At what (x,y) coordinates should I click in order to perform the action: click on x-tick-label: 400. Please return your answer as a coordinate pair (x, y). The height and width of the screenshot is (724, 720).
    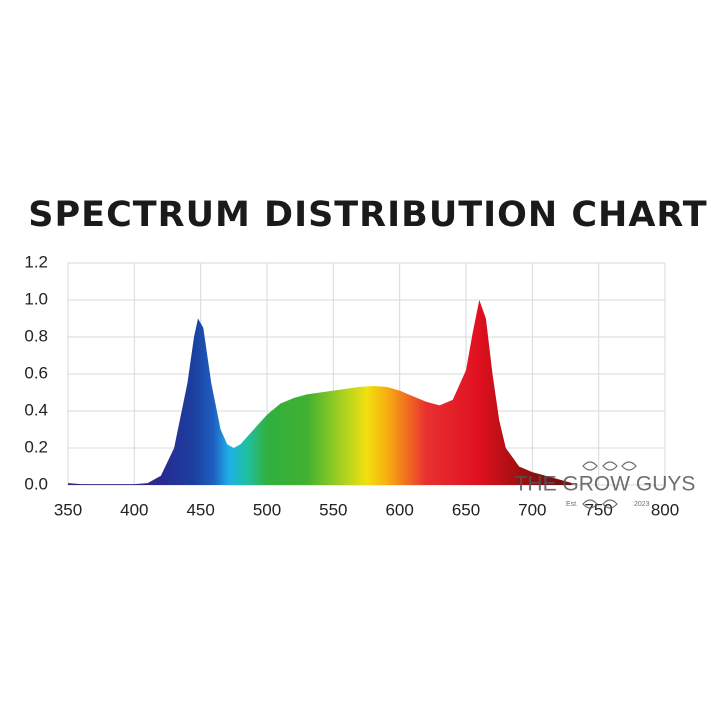
    Looking at the image, I should click on (134, 509).